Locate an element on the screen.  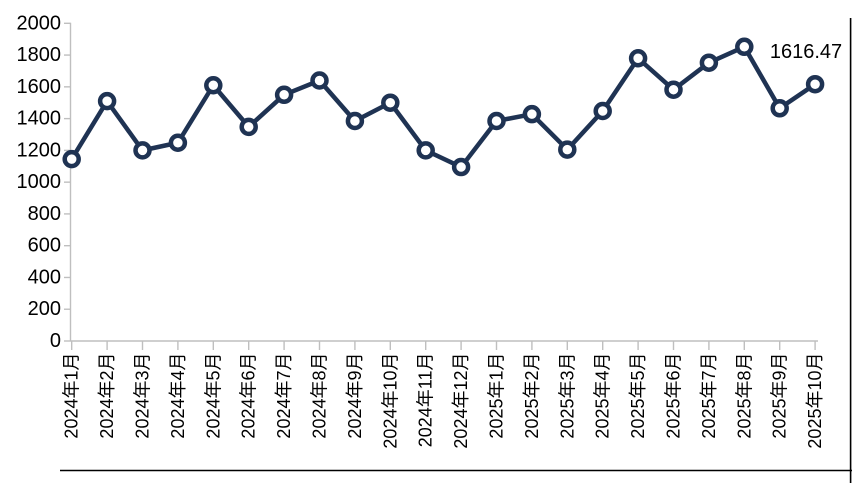
x-axis-tick-label: 2025年3月 is located at coordinates (567, 396).